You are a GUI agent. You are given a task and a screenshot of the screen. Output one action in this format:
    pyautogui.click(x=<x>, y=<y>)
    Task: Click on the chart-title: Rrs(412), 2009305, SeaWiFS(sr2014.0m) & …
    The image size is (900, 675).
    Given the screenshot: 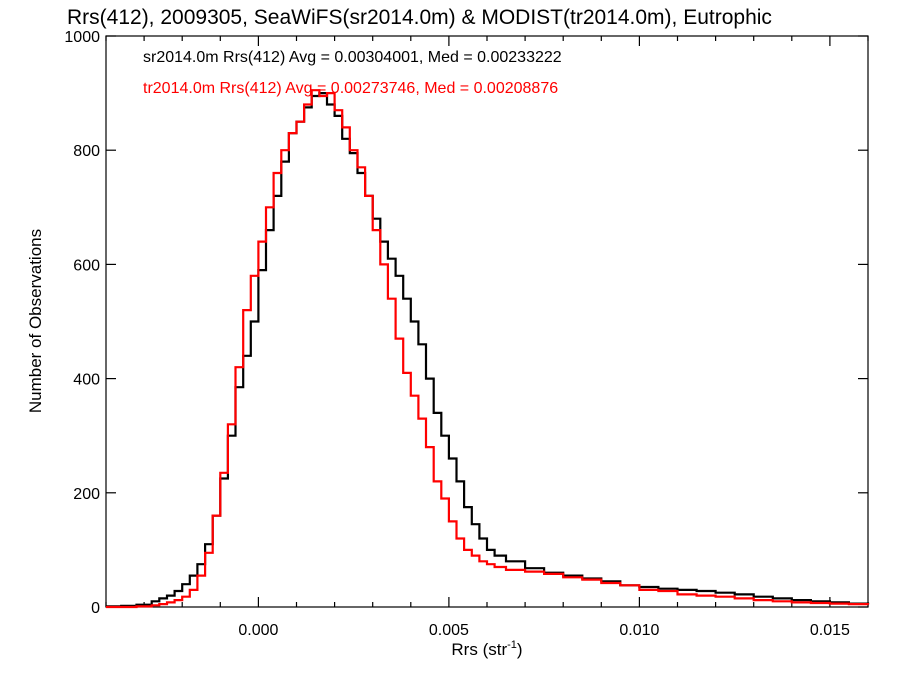 What is the action you would take?
    pyautogui.click(x=419, y=17)
    